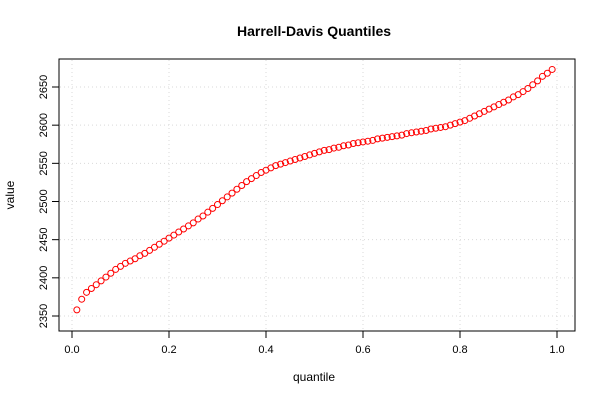  I want to click on x-tick-label: 0.8, so click(459, 350).